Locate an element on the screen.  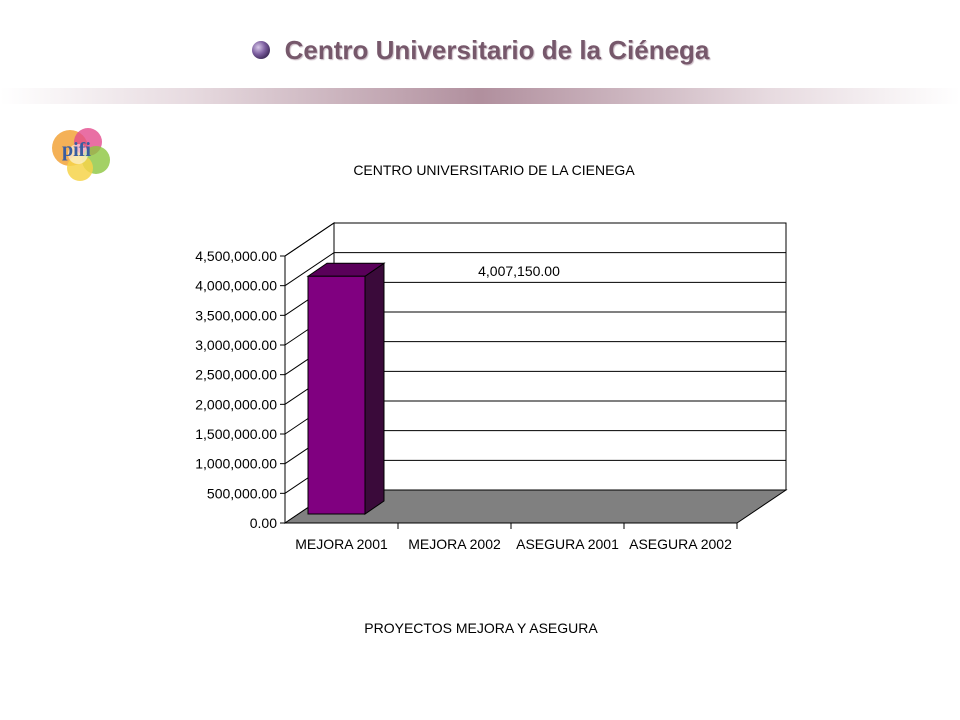
y-tick-label: 4,500,000.00 is located at coordinates (236, 256).